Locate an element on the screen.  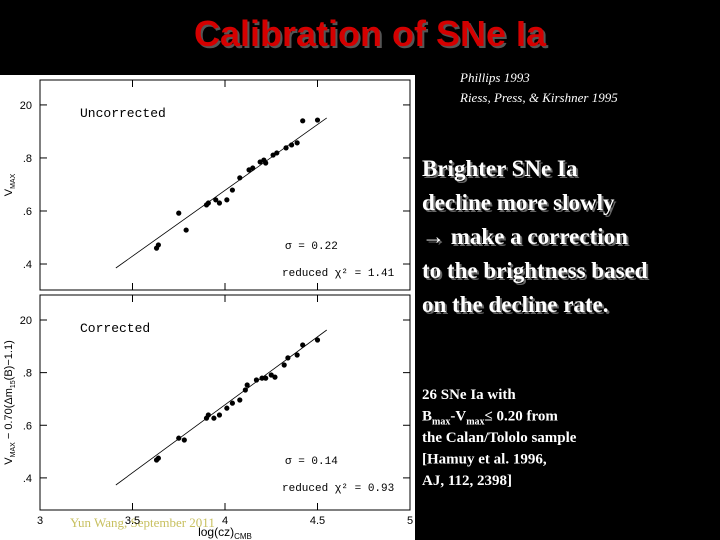
subscript: 15 is located at coordinates (13, 384).